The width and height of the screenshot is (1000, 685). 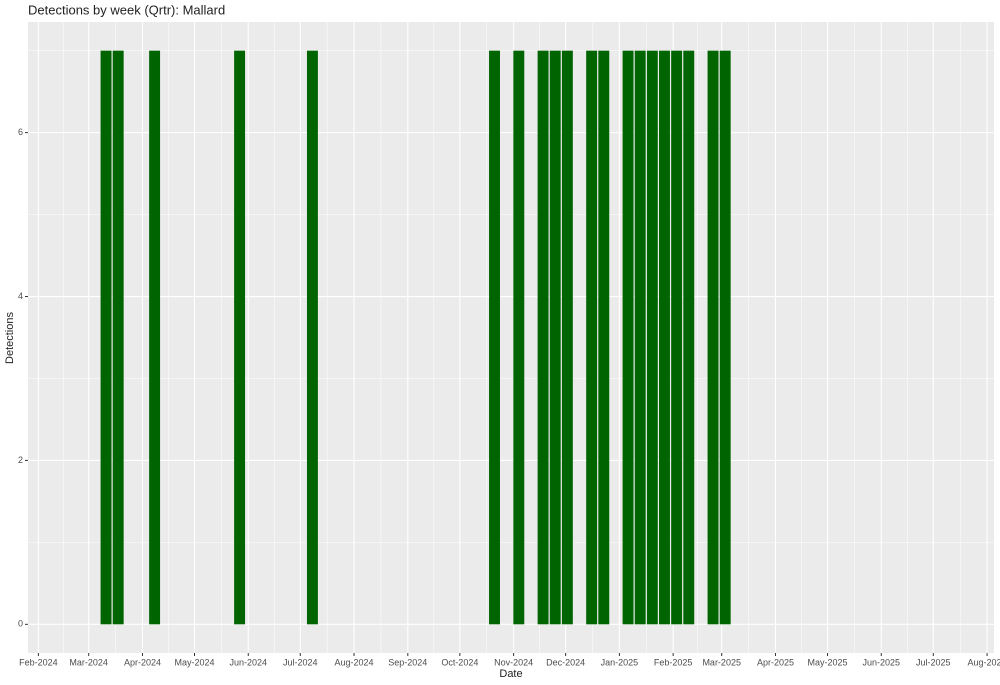 What do you see at coordinates (194, 662) in the screenshot?
I see `x-tick-label: May-2024` at bounding box center [194, 662].